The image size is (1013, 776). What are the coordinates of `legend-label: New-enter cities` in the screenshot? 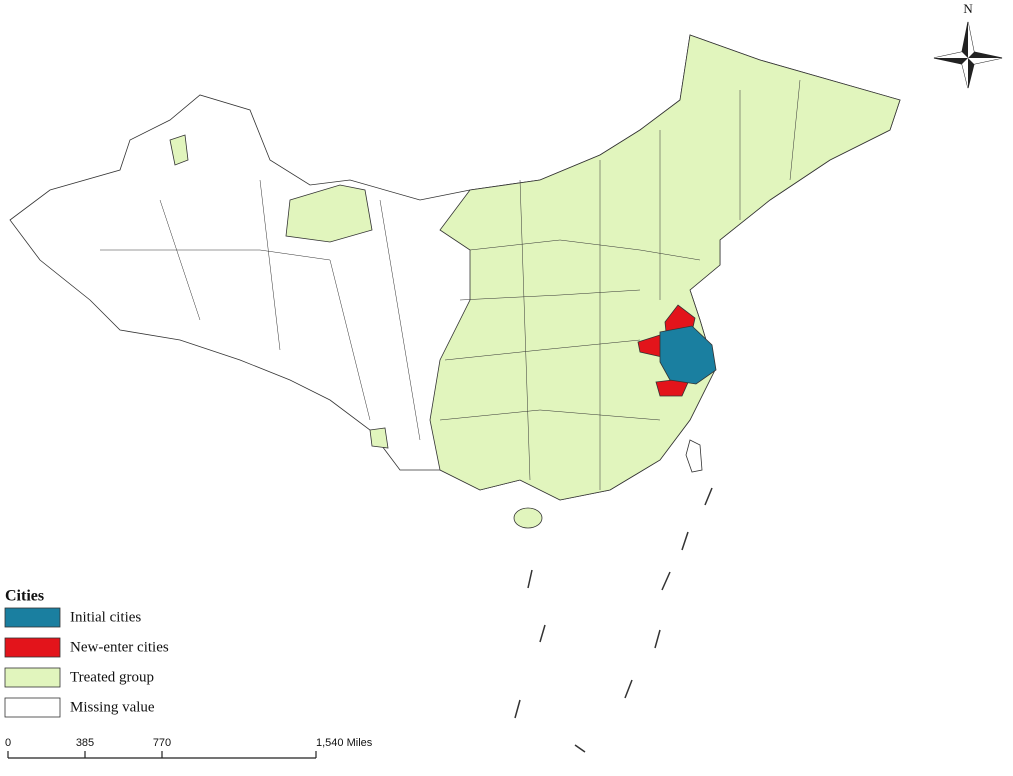 It's located at (119, 647).